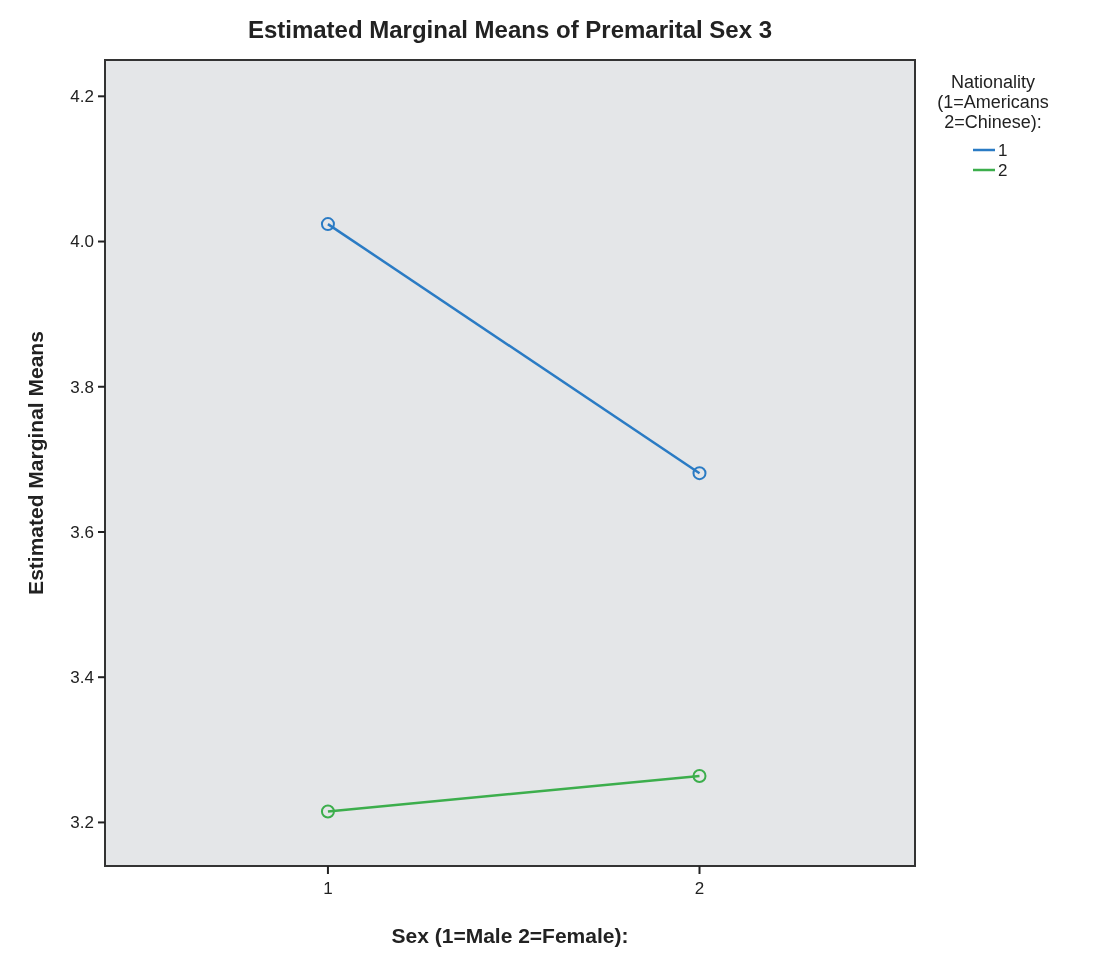  I want to click on y-tick-label: 3.8, so click(82, 387).